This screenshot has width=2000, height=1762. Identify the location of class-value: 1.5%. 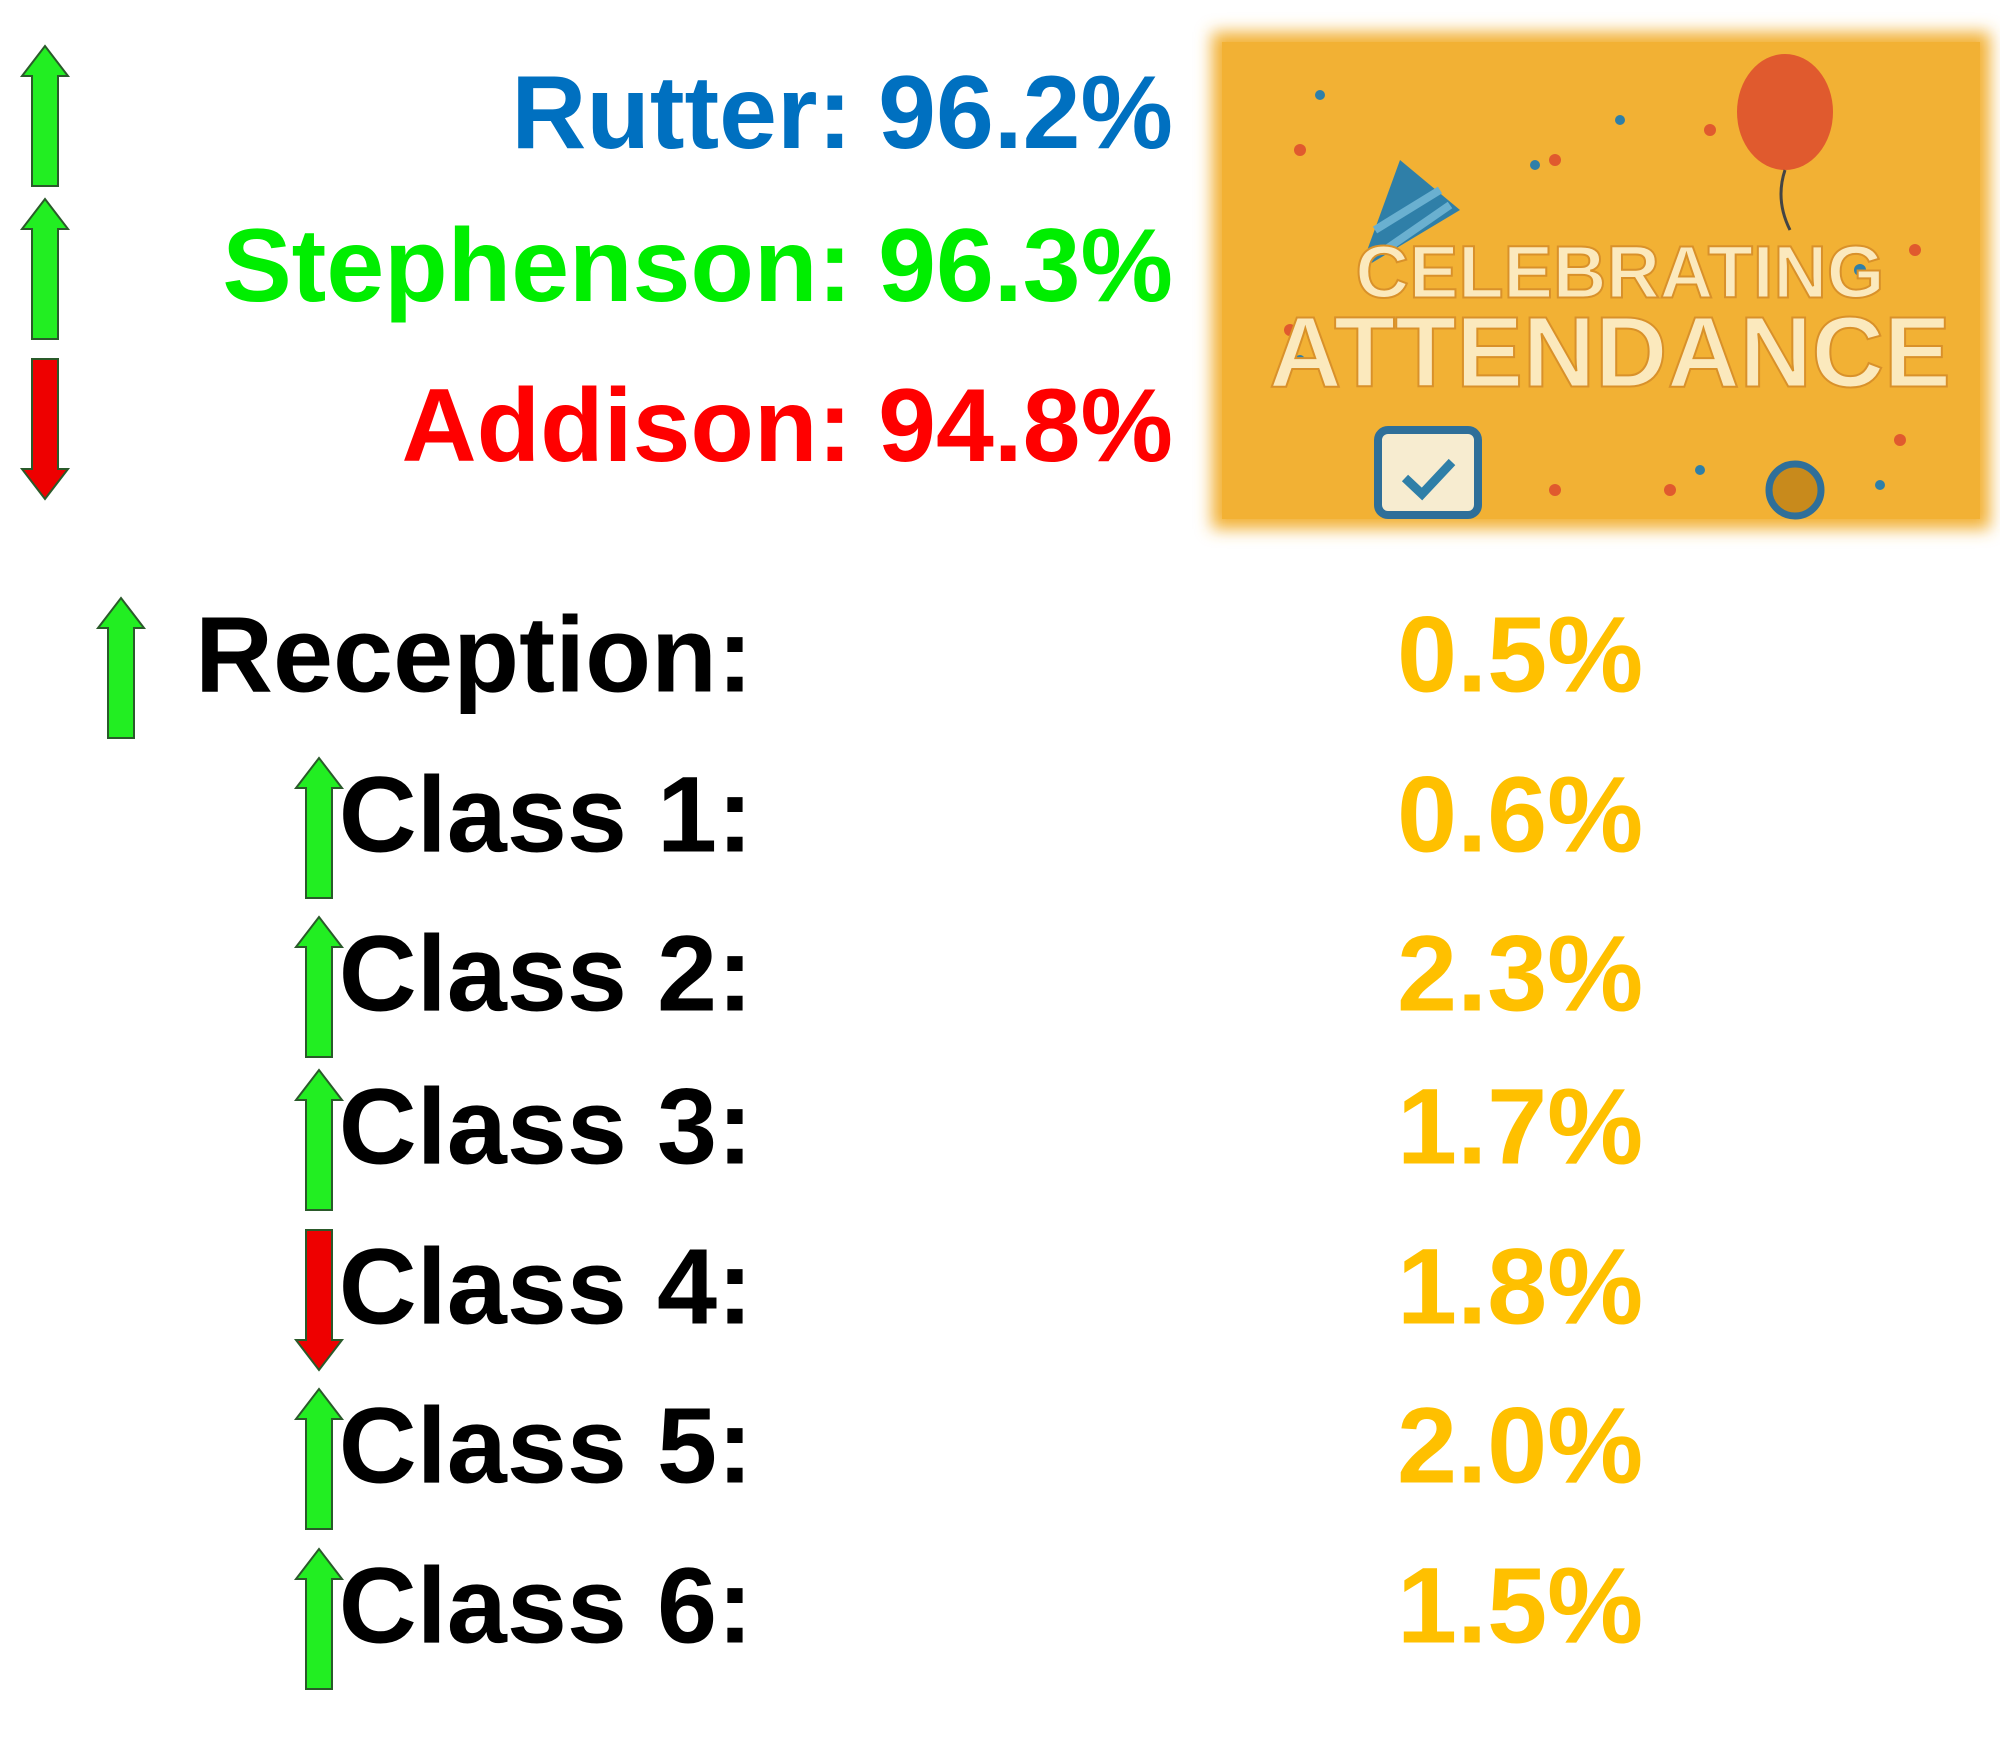
(1520, 1605).